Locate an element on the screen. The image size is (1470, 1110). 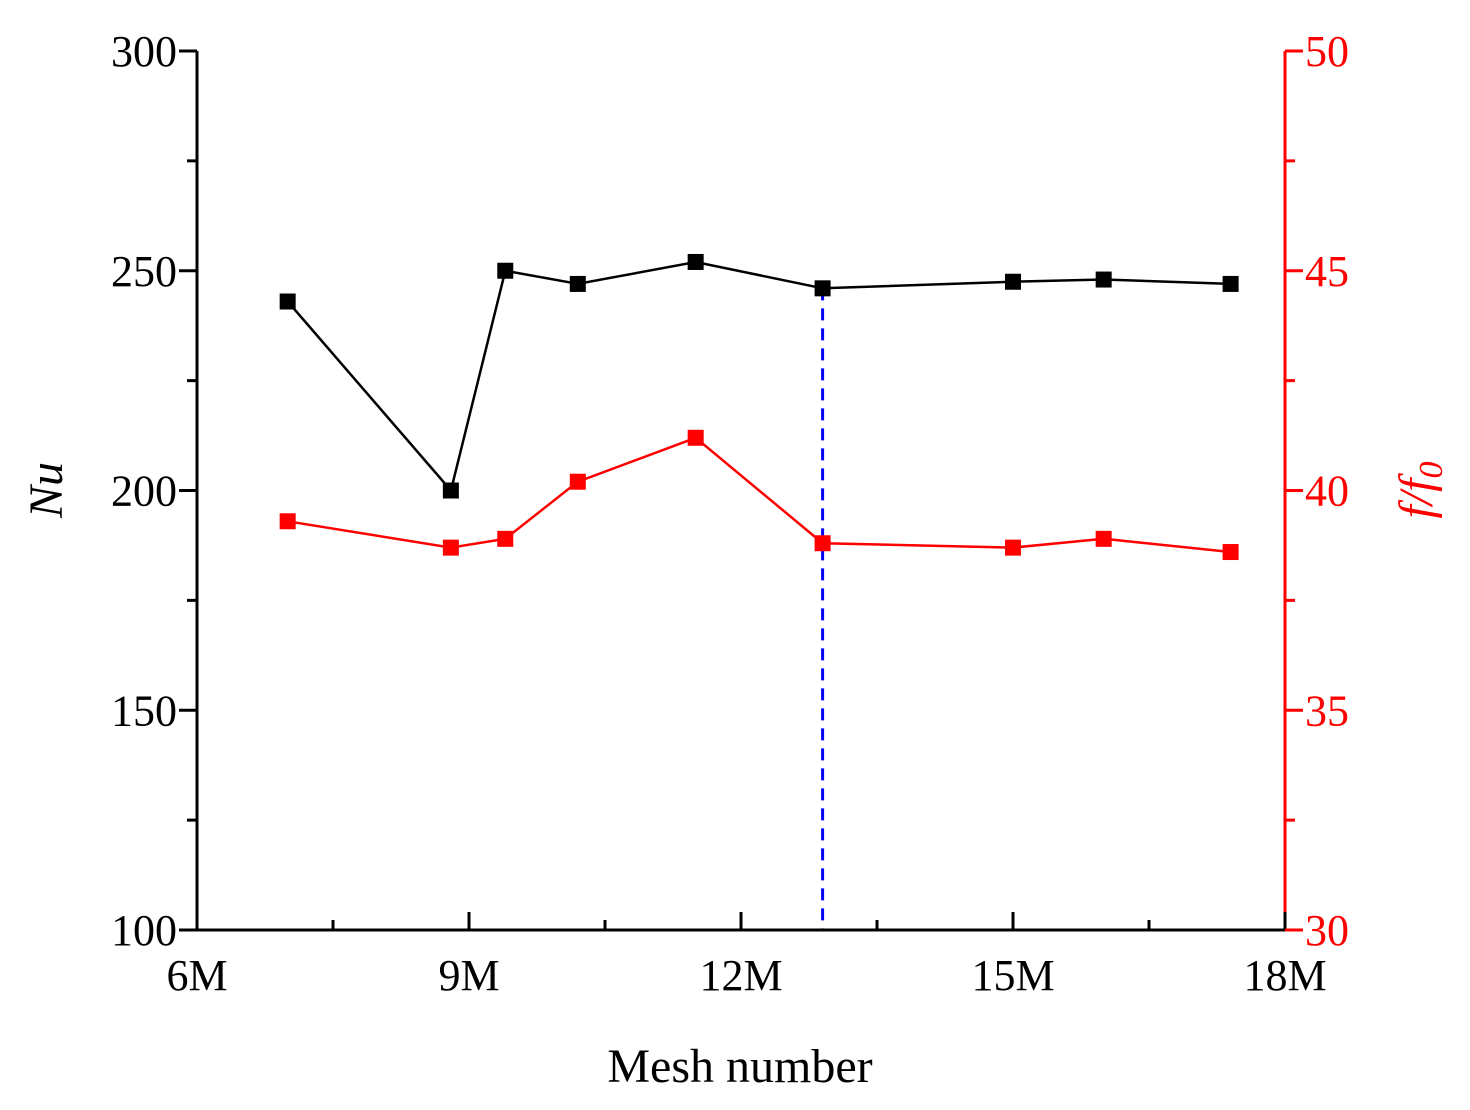
y2-axis-title: f/f0 is located at coordinates (1420, 489).